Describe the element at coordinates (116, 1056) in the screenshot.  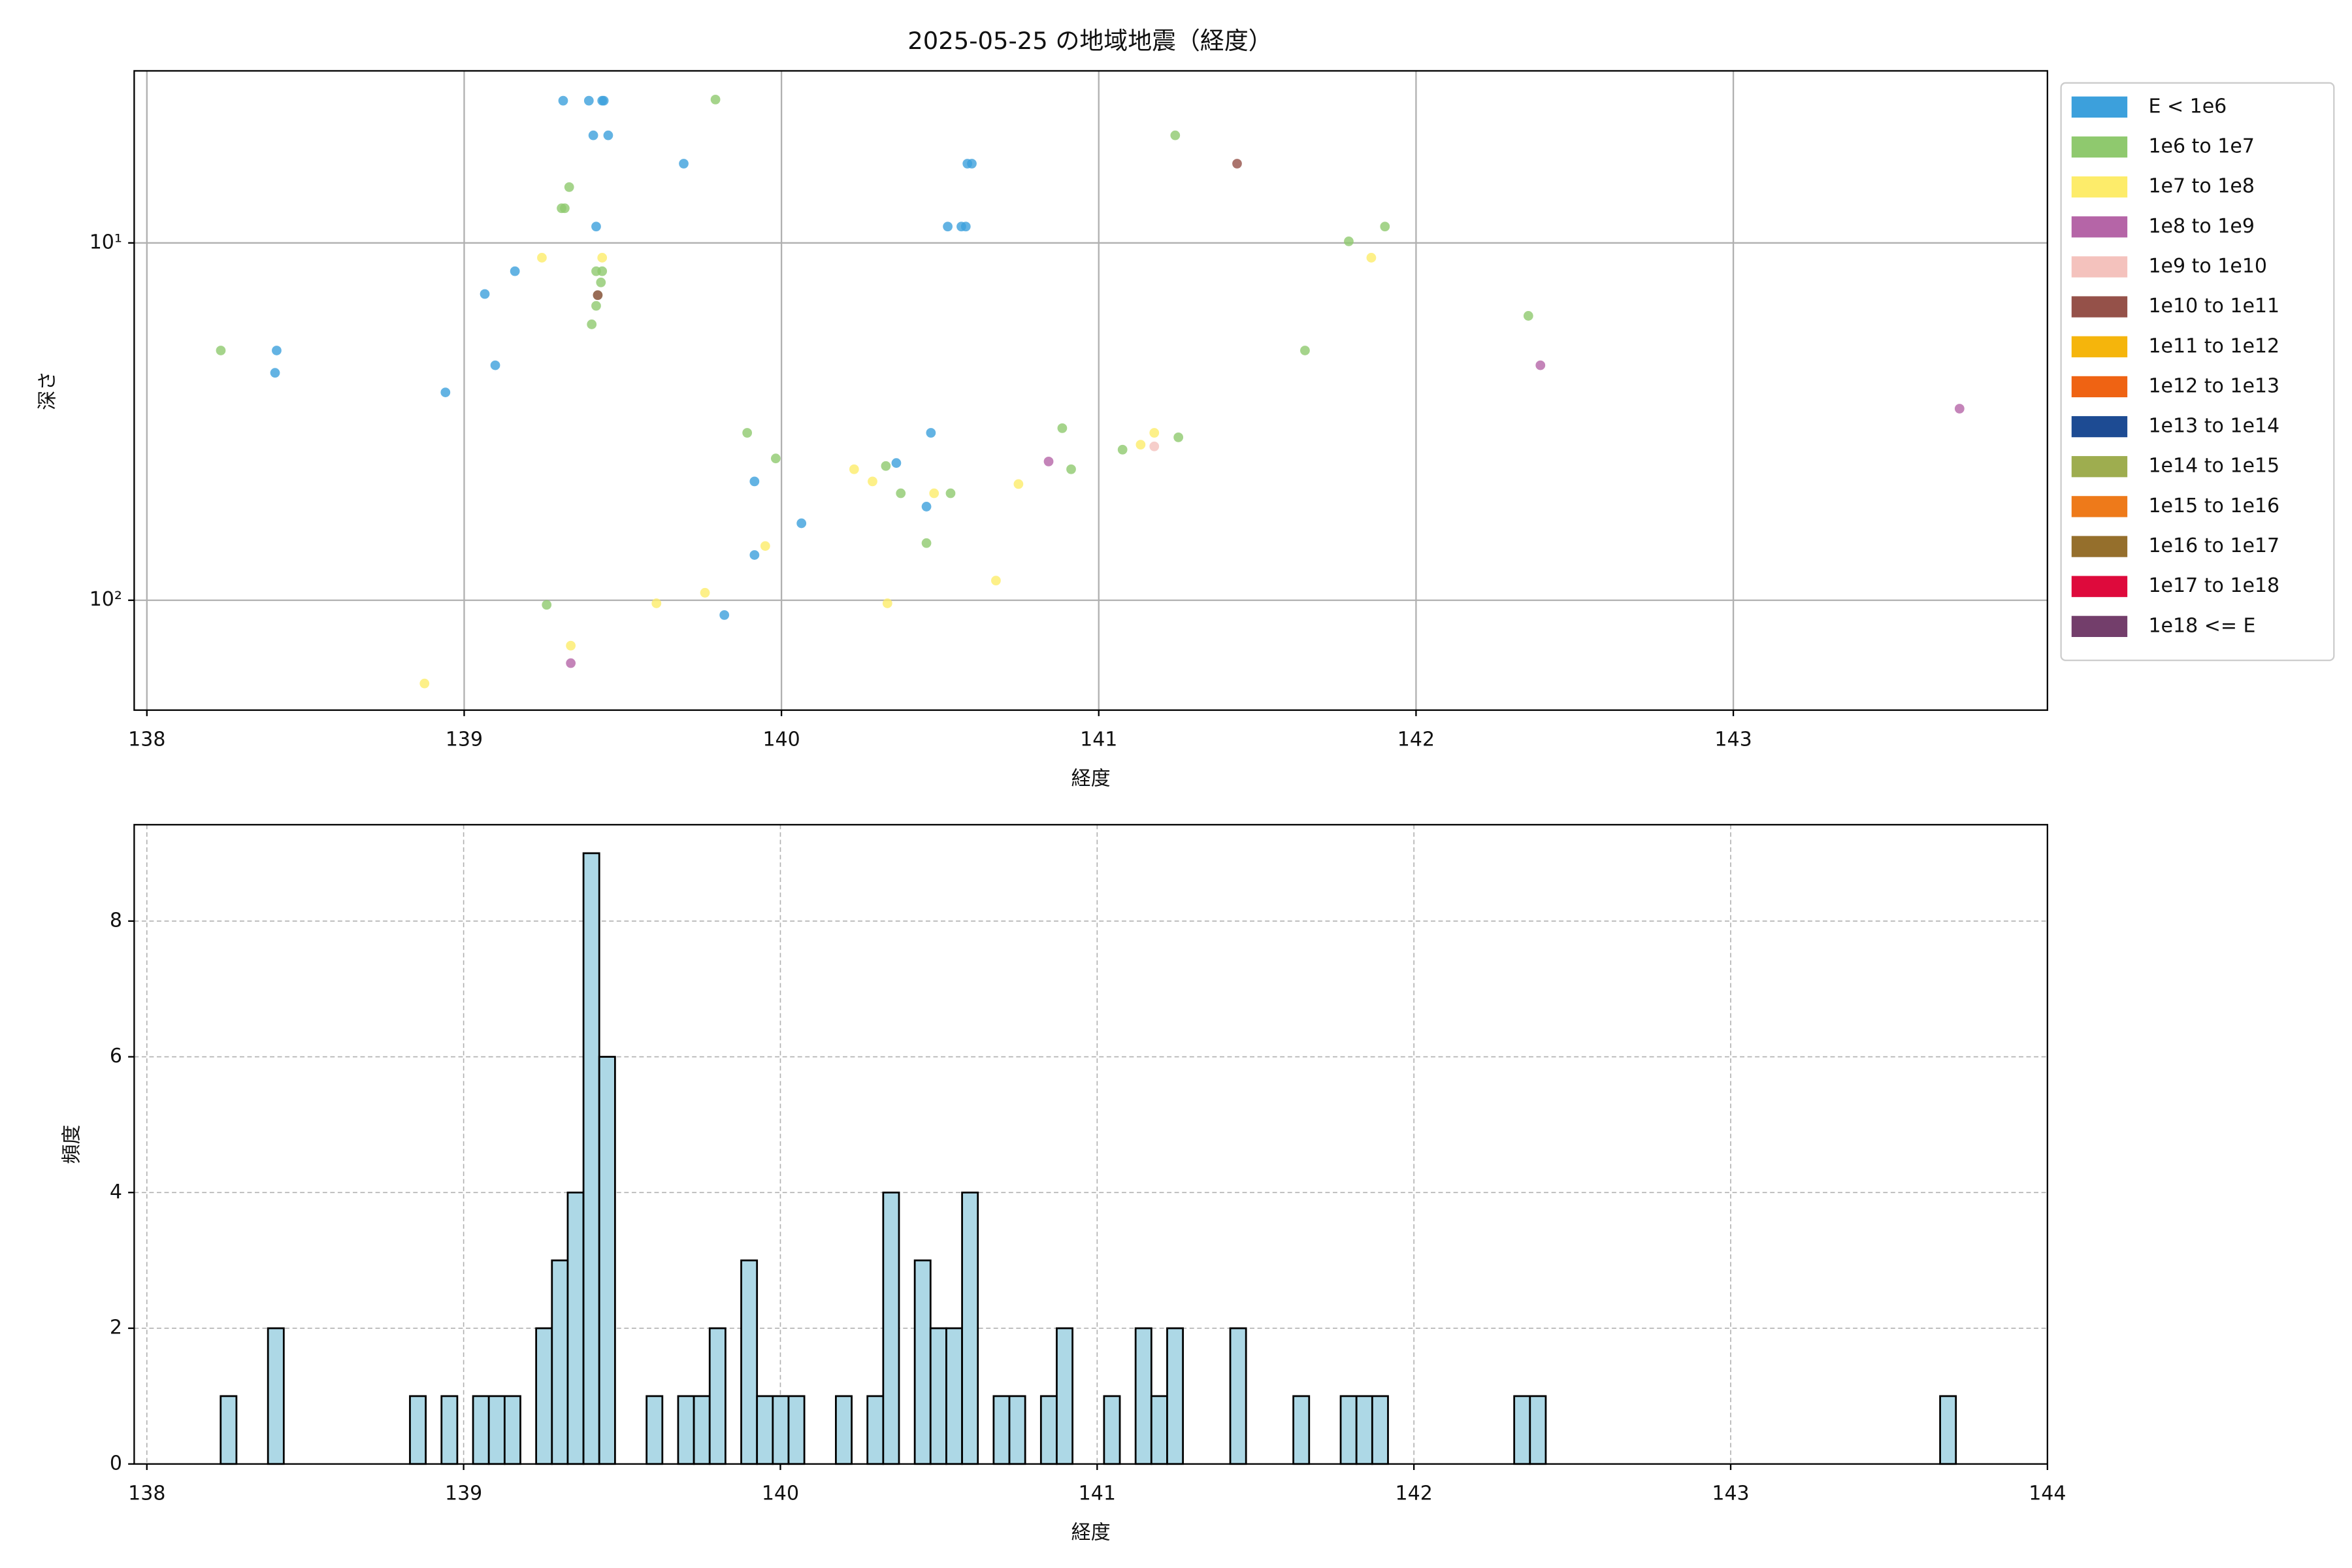
I see `y-tick-label: 6` at that location.